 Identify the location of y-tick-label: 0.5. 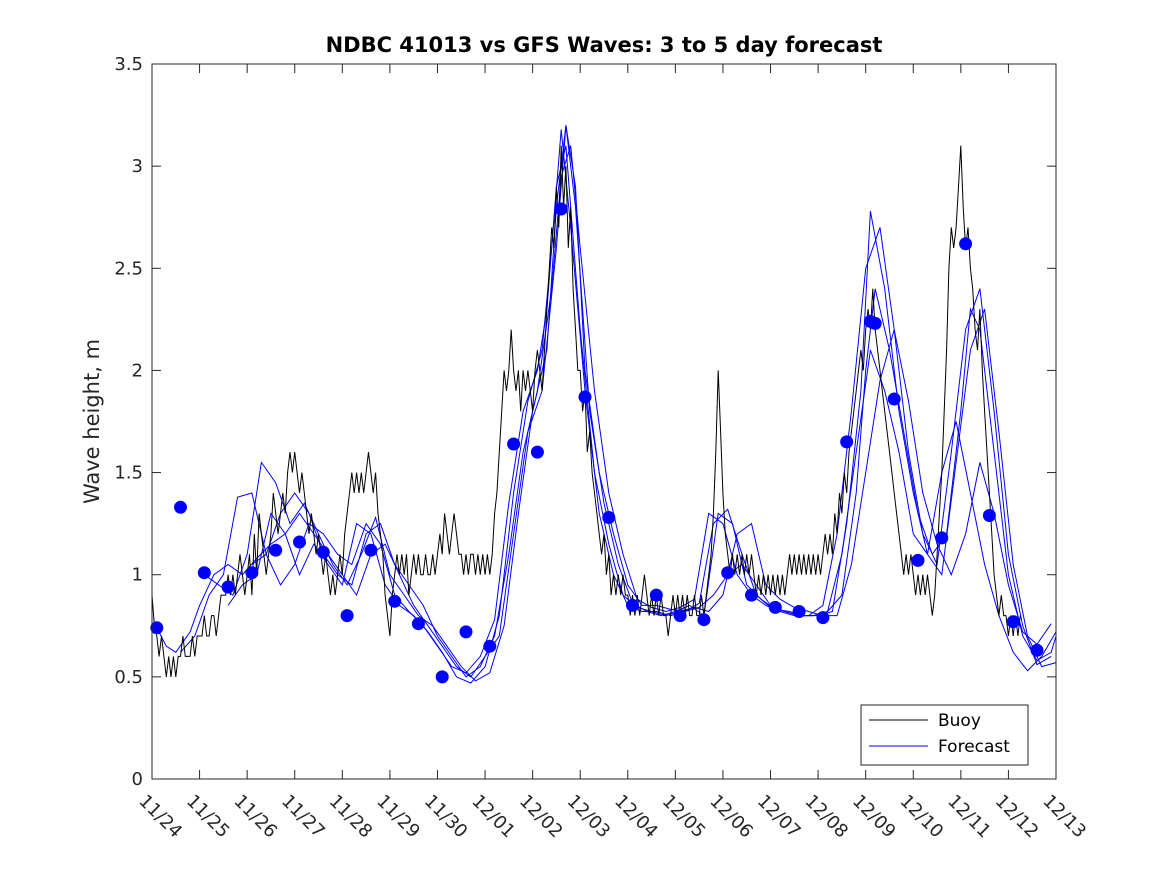
(128, 677).